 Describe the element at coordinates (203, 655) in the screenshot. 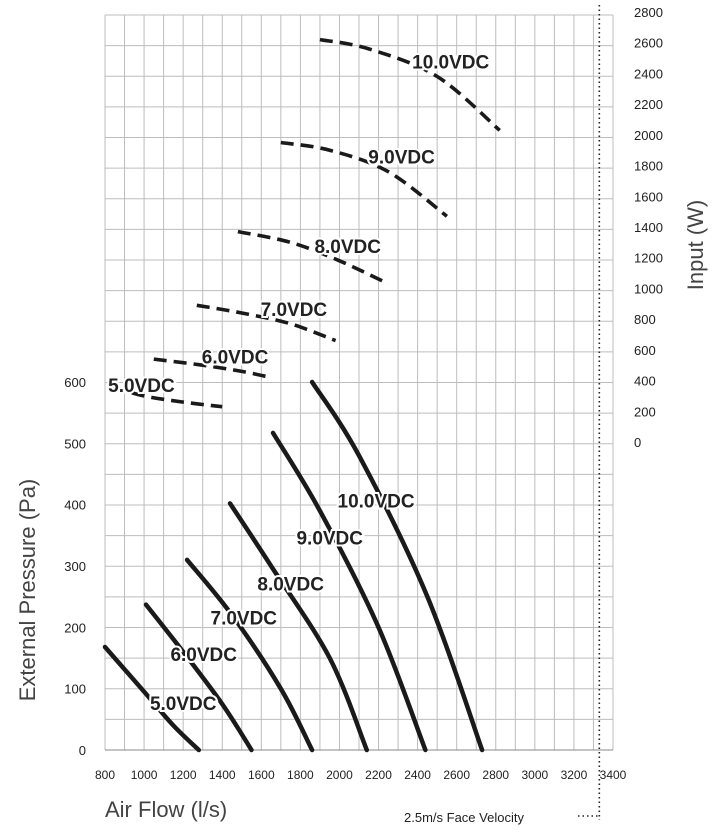

I see `pressure-curve-label: 6.0VDC` at that location.